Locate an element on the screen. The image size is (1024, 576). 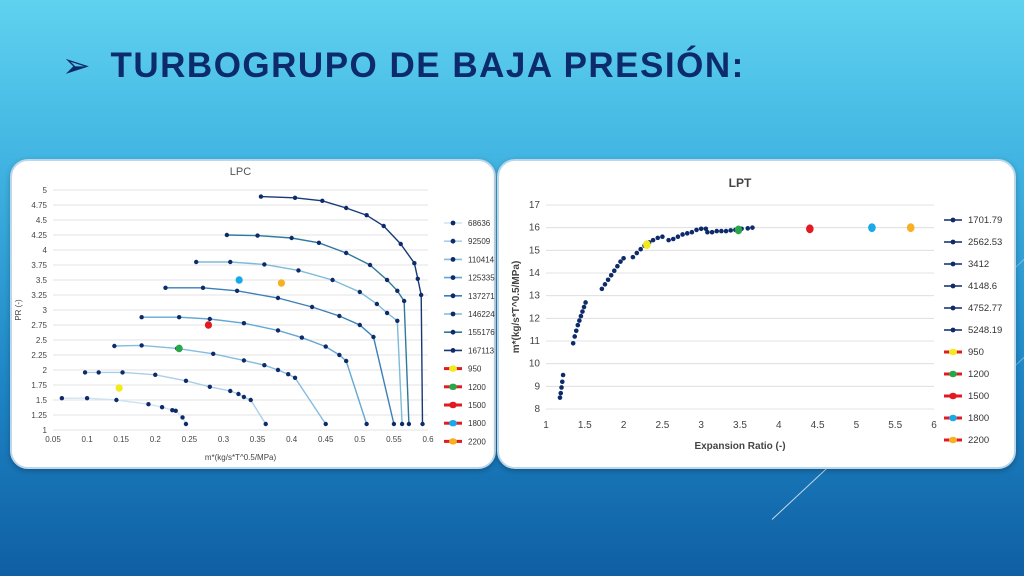
x-tick-label: 3 is located at coordinates (701, 425).